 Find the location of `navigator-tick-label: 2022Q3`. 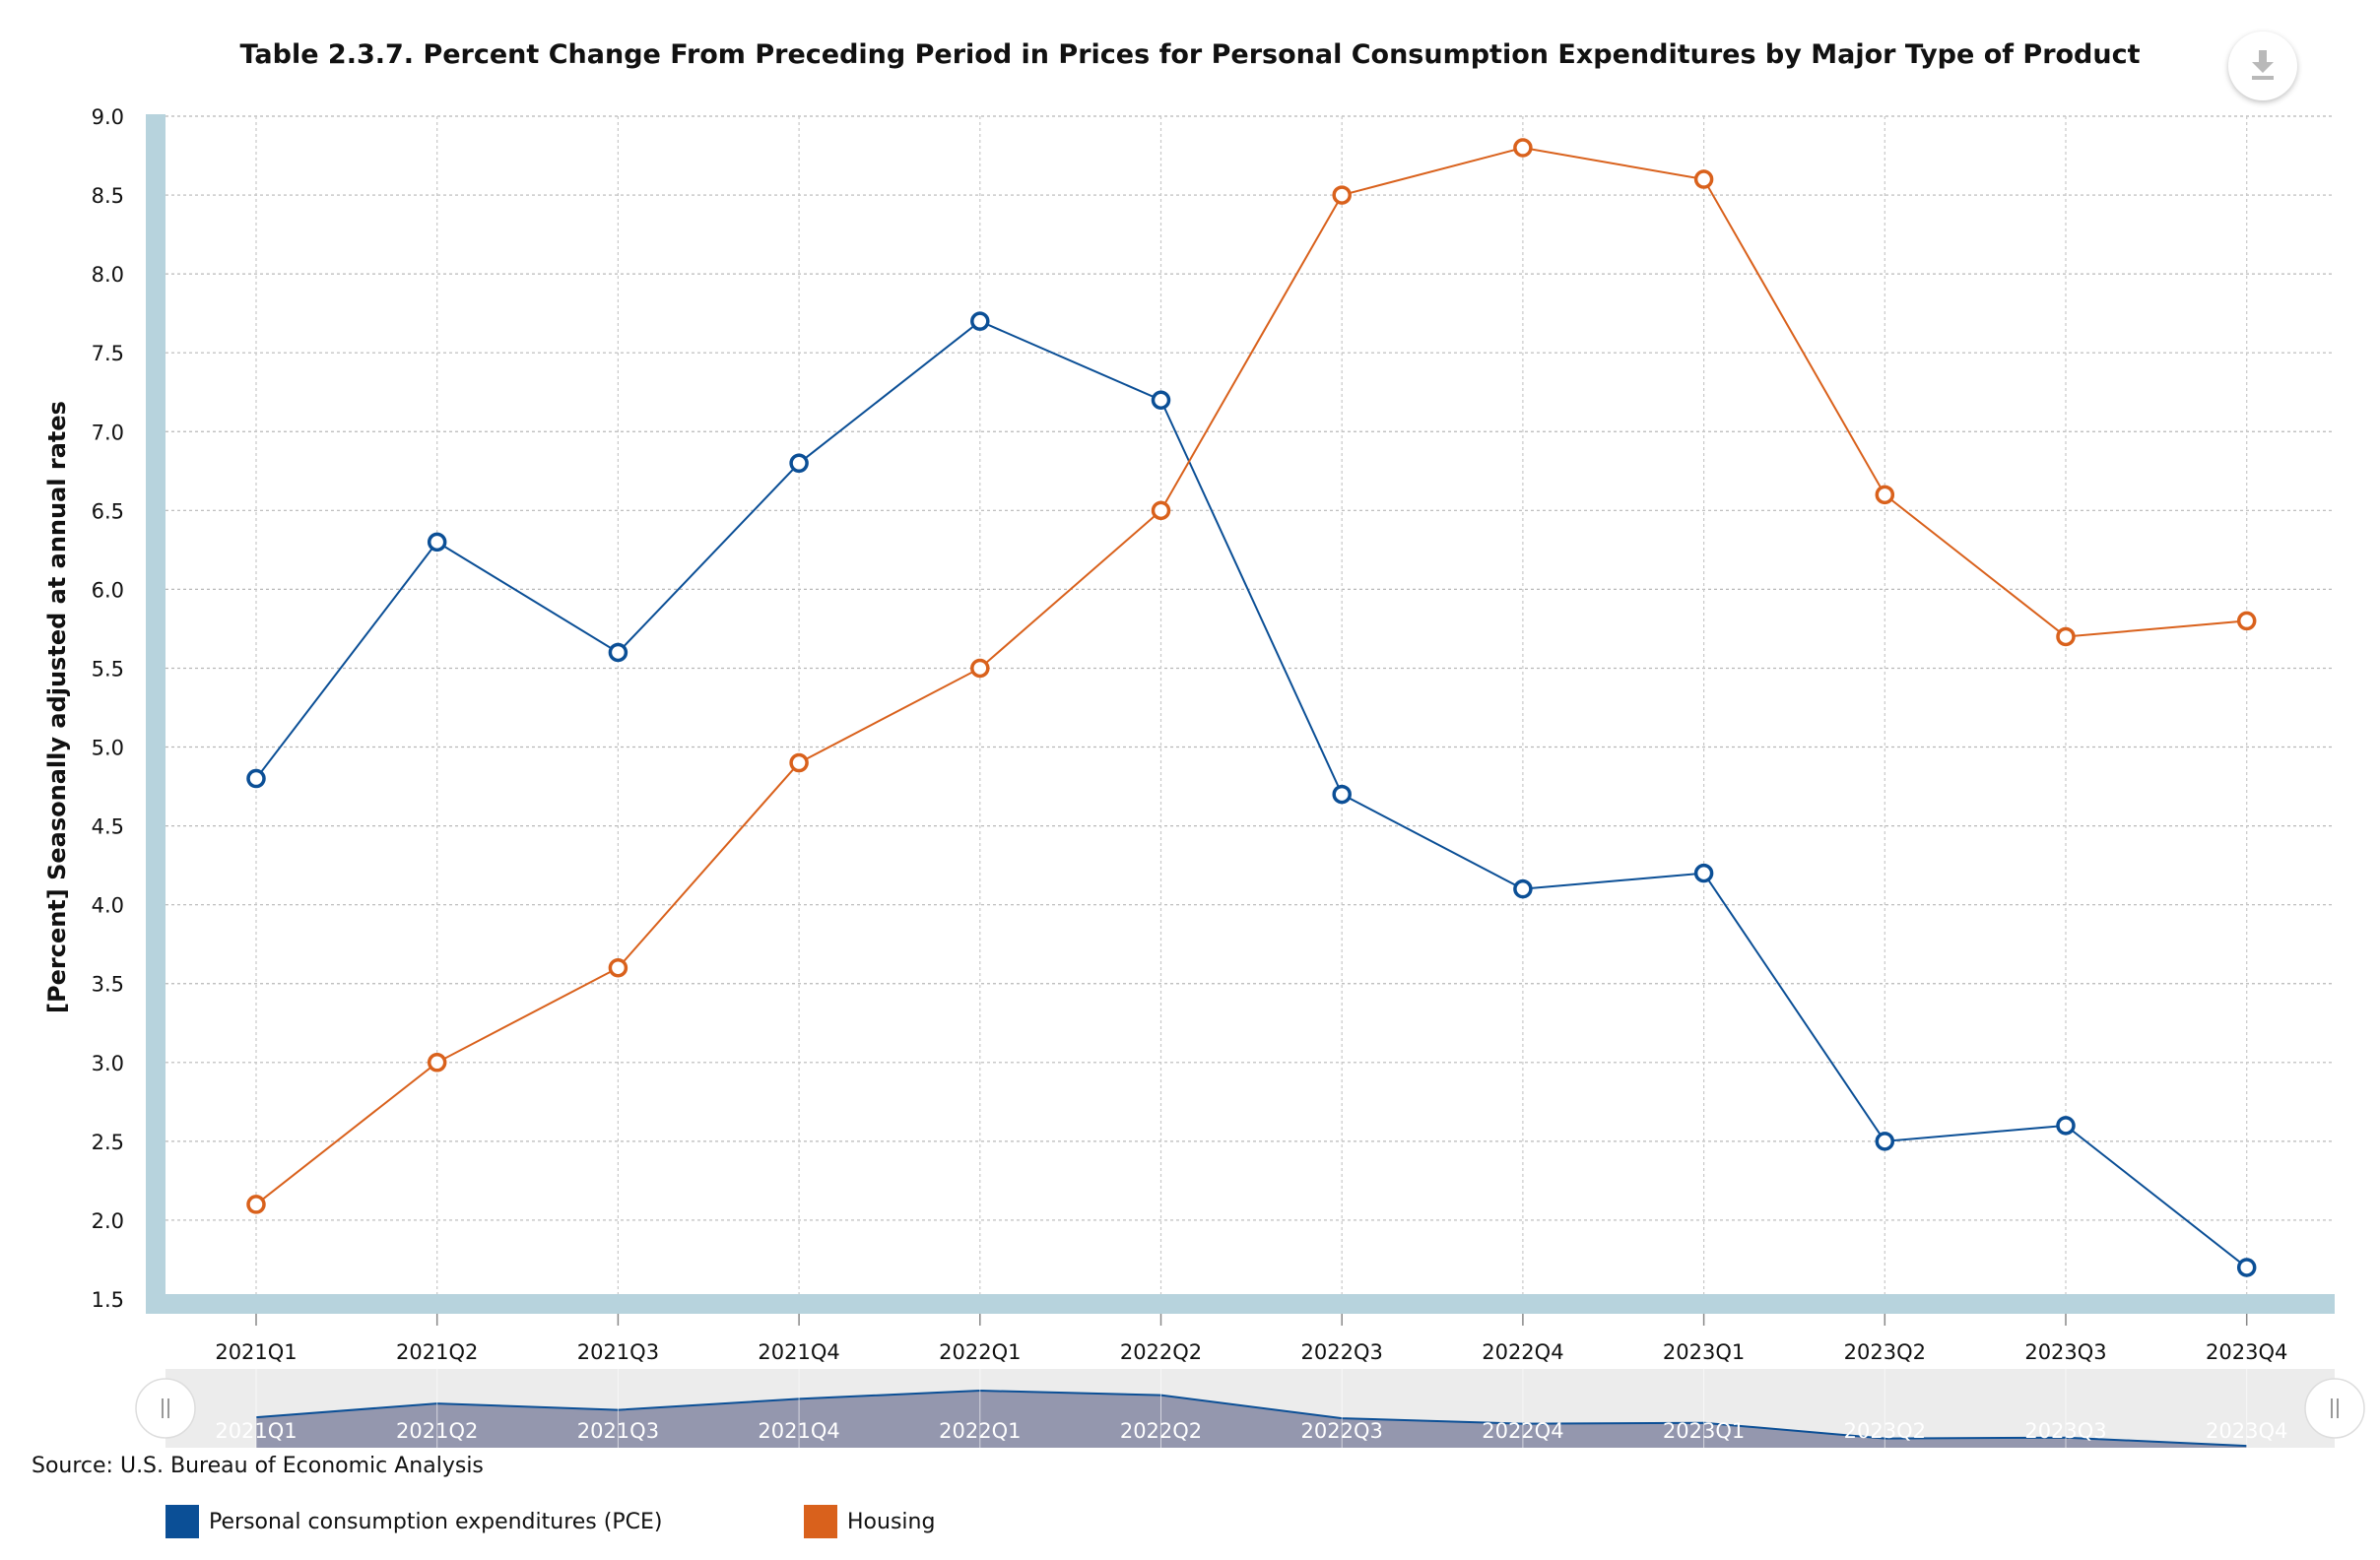

navigator-tick-label: 2022Q3 is located at coordinates (1342, 1431).